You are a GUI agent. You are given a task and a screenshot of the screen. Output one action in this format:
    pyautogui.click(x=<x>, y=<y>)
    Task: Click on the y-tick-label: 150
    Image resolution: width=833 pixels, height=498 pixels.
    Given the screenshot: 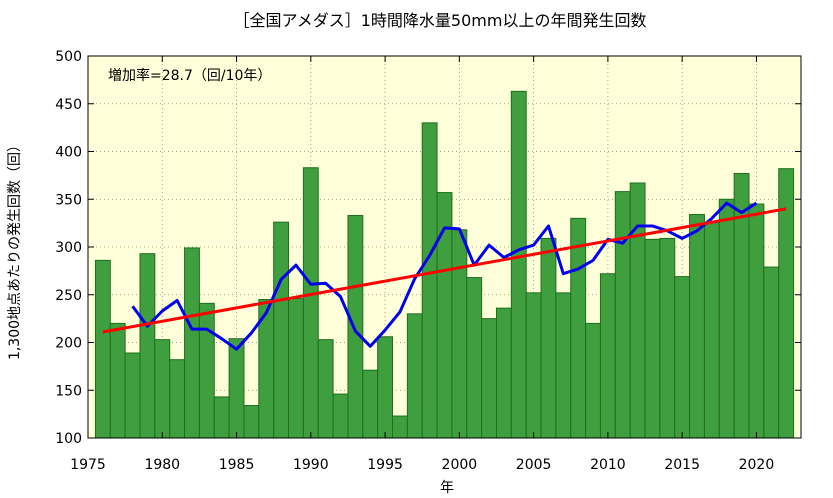 What is the action you would take?
    pyautogui.click(x=68, y=391)
    